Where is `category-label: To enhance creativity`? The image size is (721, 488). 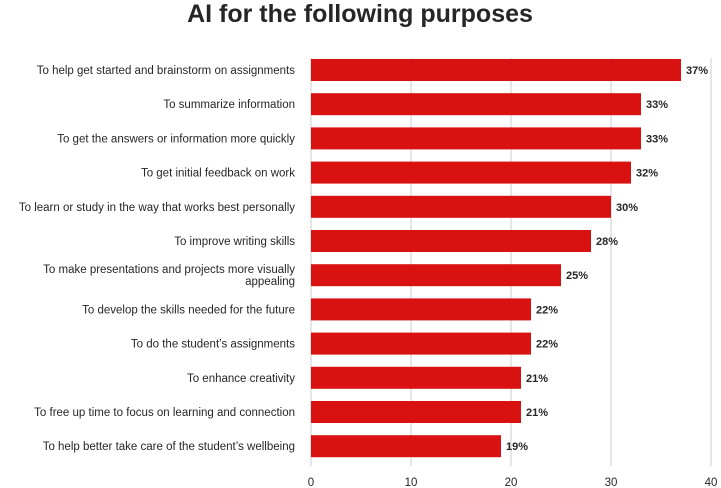 category-label: To enhance creativity is located at coordinates (241, 379).